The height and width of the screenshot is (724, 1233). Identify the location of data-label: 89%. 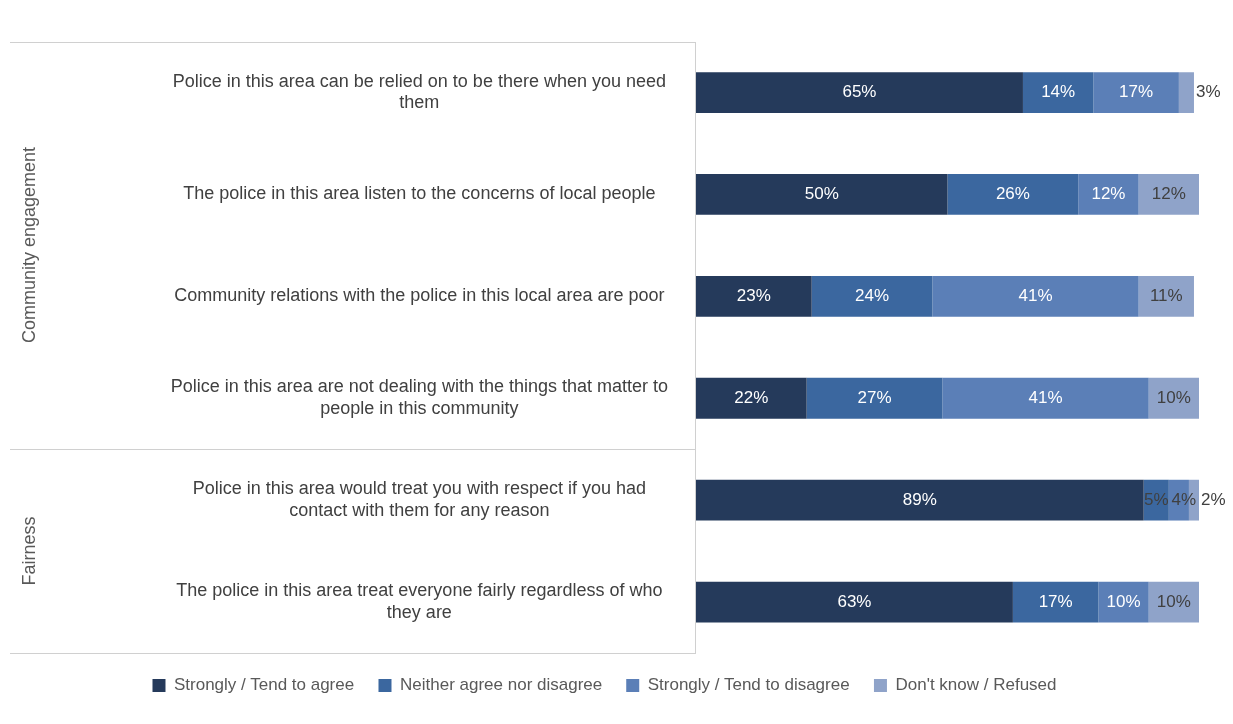
(919, 499).